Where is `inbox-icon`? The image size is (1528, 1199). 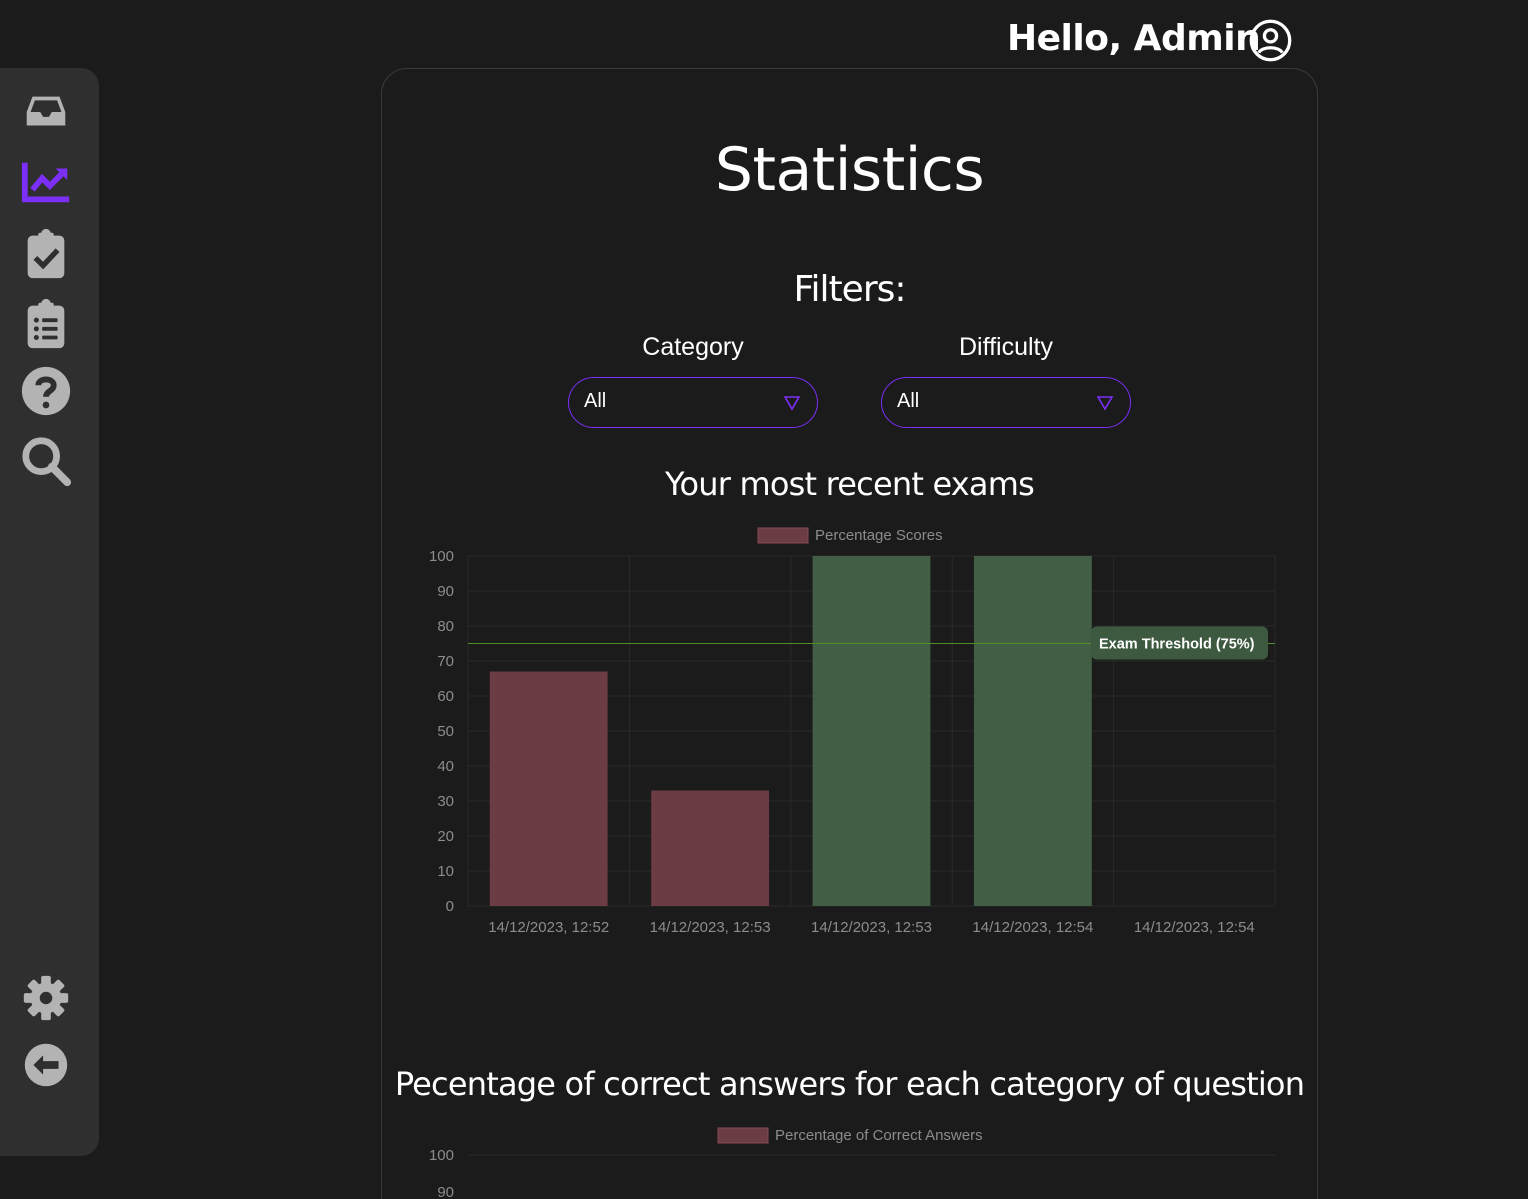 inbox-icon is located at coordinates (46, 112).